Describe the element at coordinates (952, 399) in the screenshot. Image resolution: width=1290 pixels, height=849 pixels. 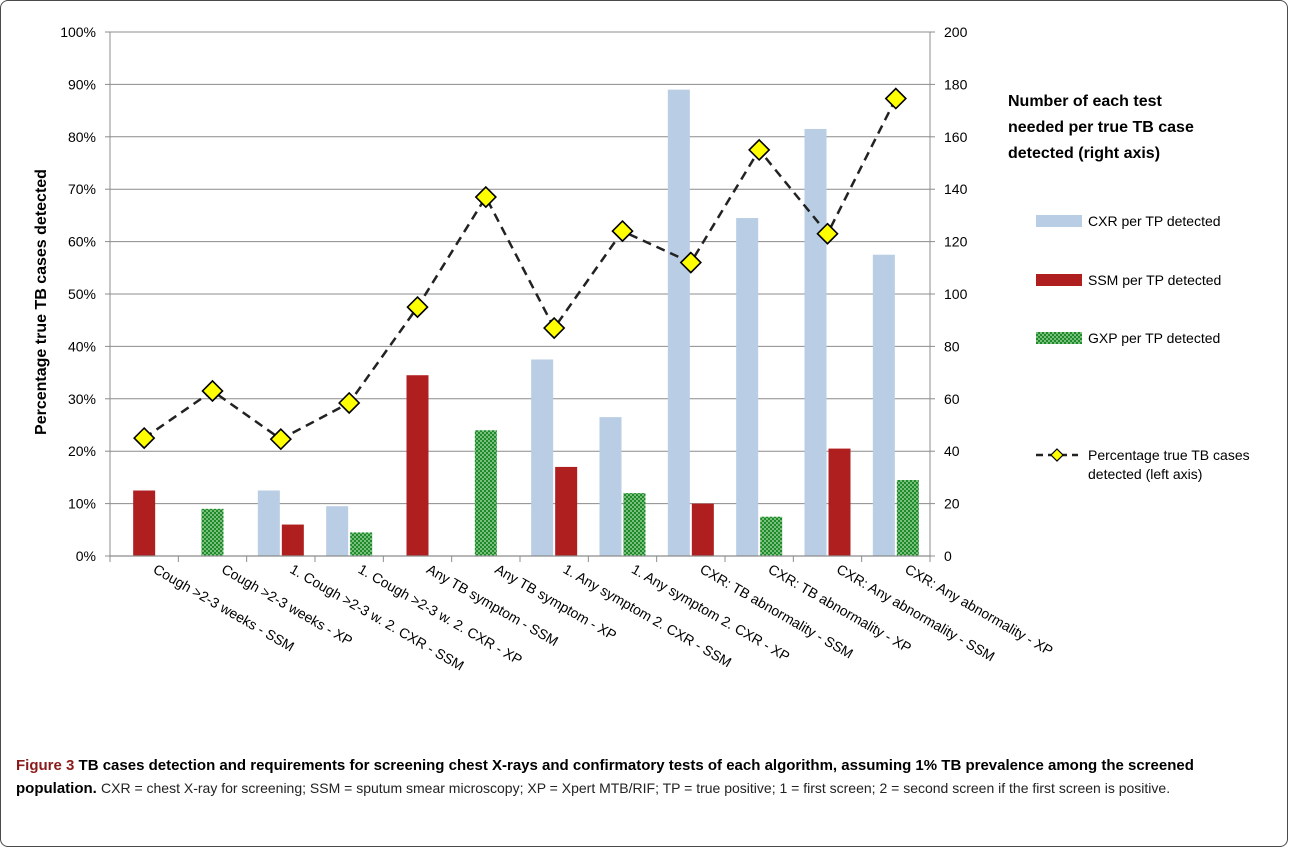
I see `y2-tick-label: 60` at that location.